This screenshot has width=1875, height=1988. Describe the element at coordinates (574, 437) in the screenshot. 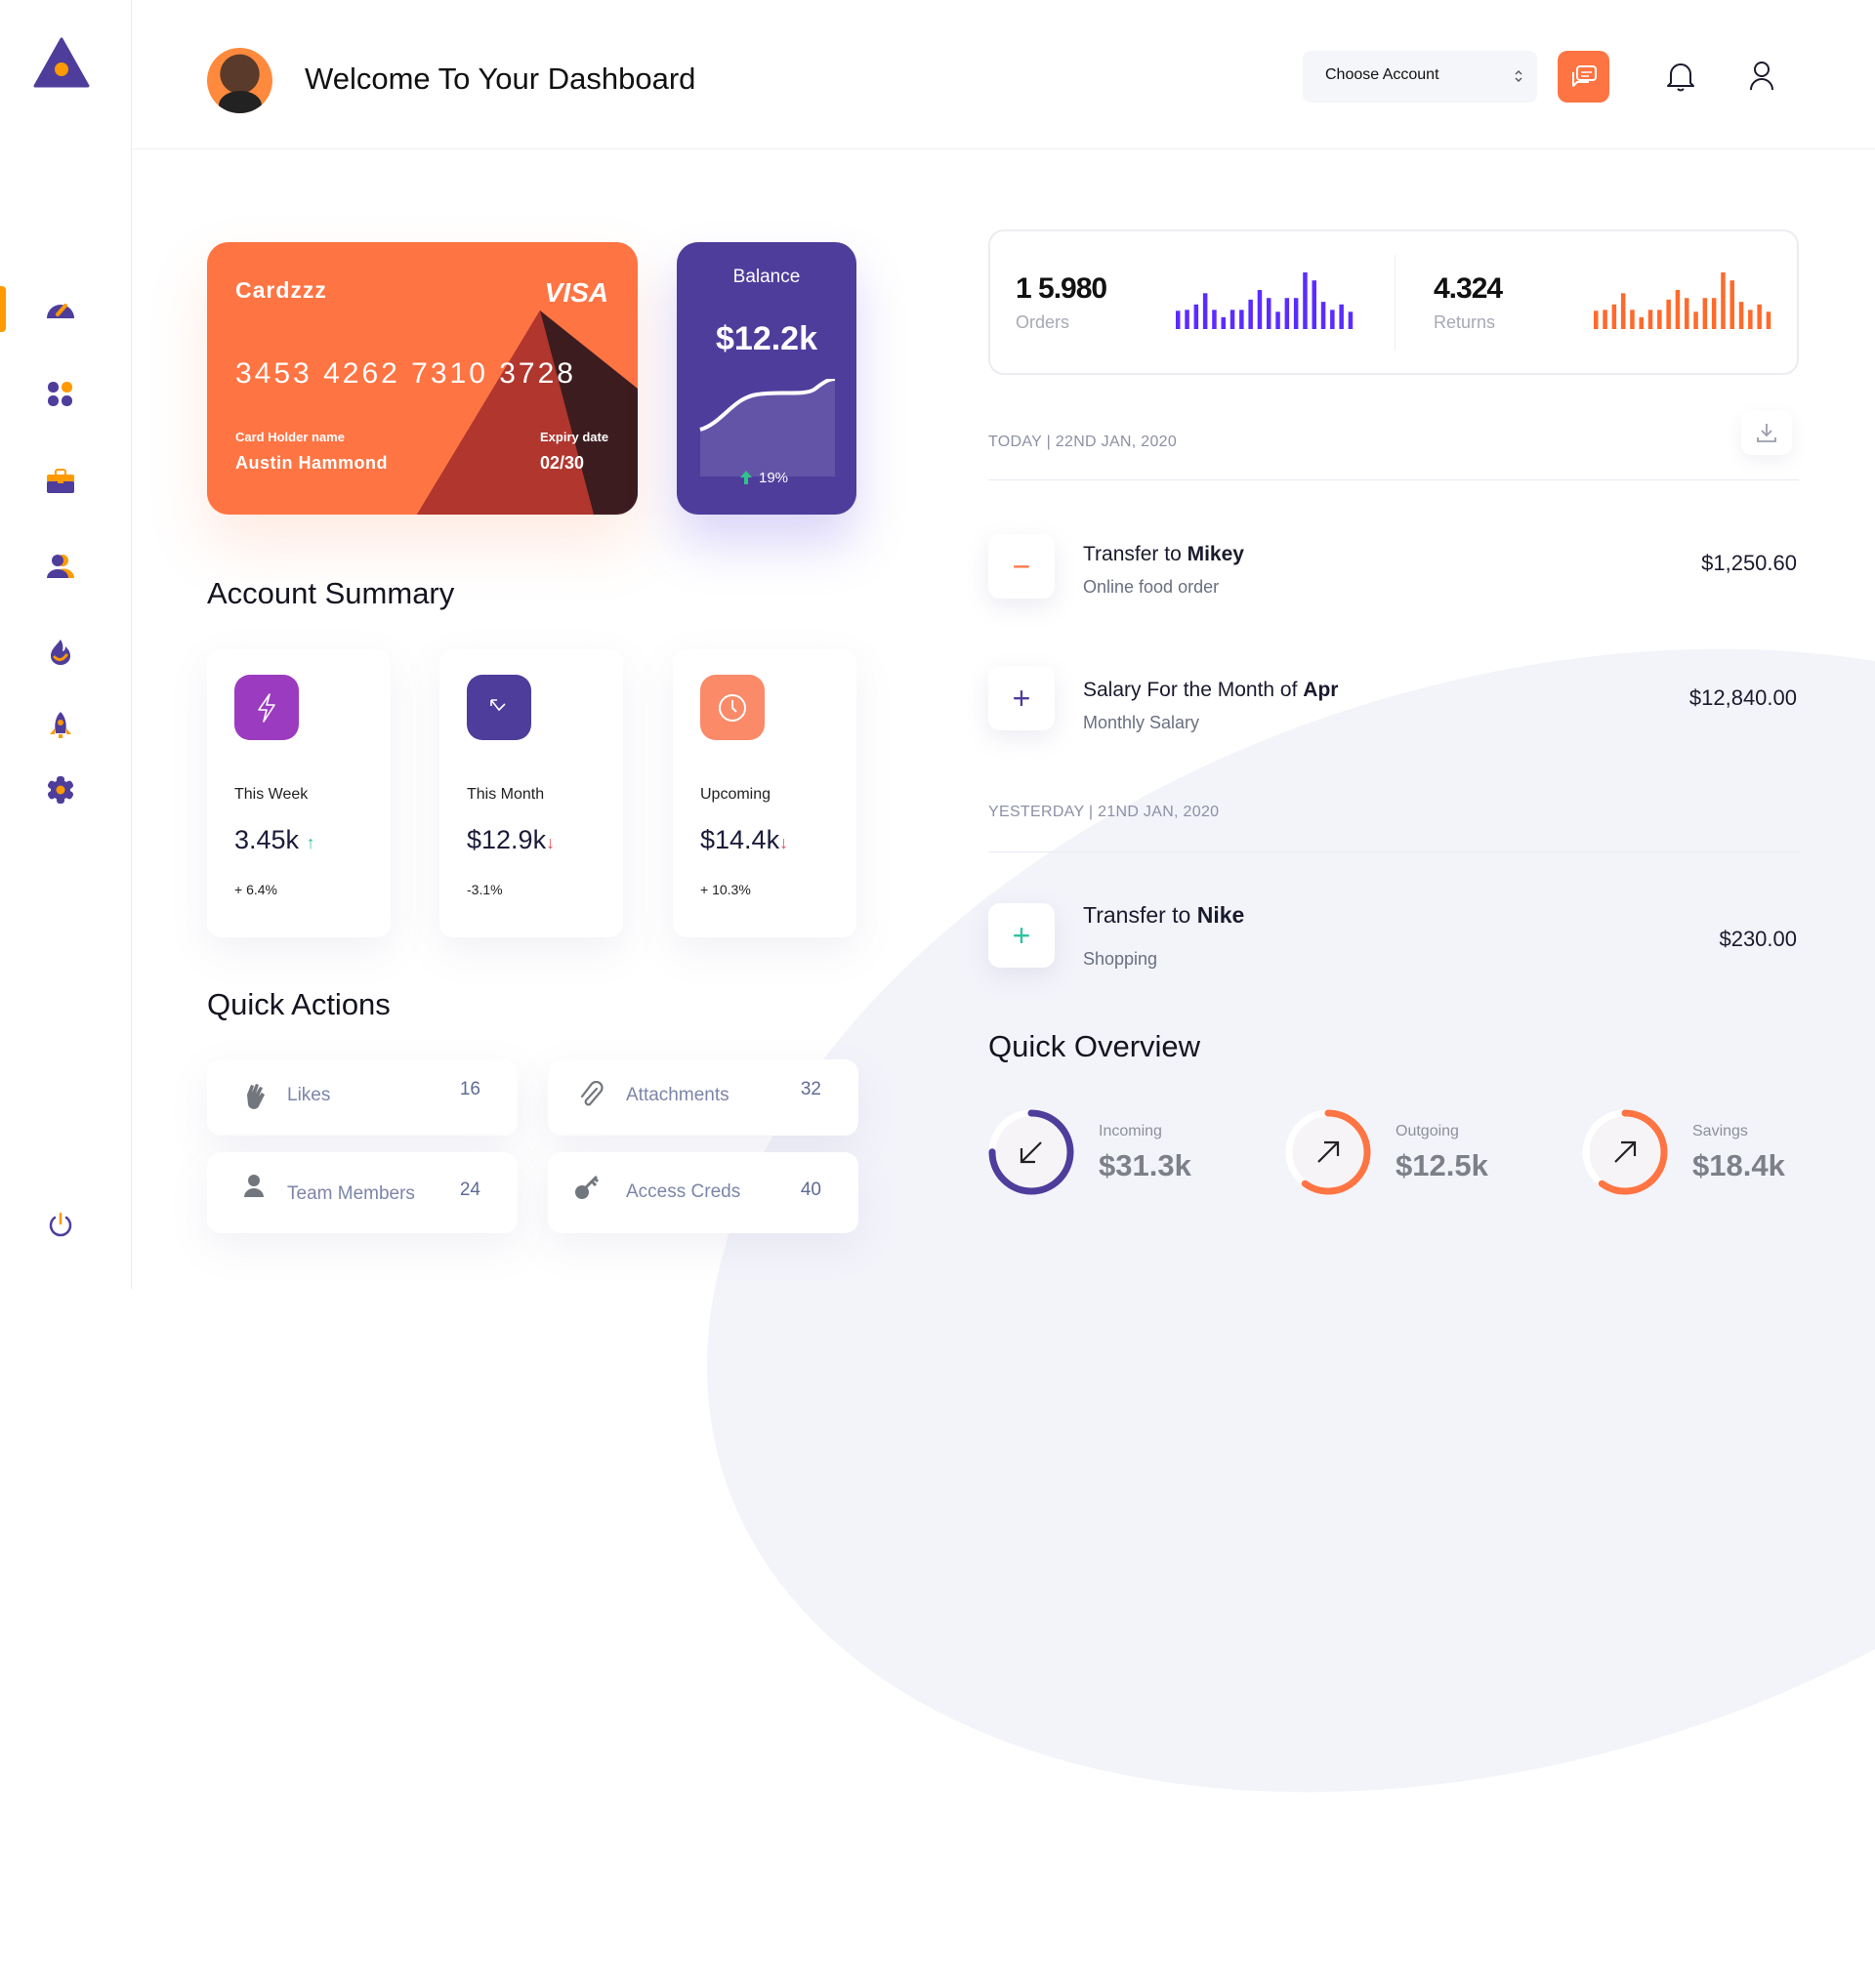

I see `expiry-label: Expiry date` at that location.